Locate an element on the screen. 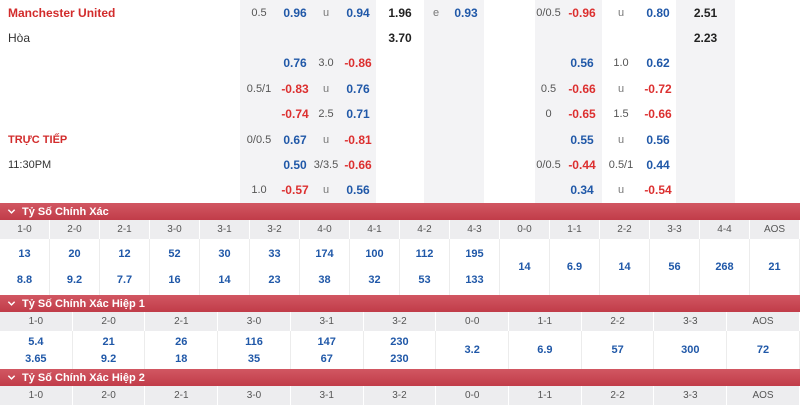 This screenshot has width=800, height=405. odds-value: 3.2 is located at coordinates (472, 350).